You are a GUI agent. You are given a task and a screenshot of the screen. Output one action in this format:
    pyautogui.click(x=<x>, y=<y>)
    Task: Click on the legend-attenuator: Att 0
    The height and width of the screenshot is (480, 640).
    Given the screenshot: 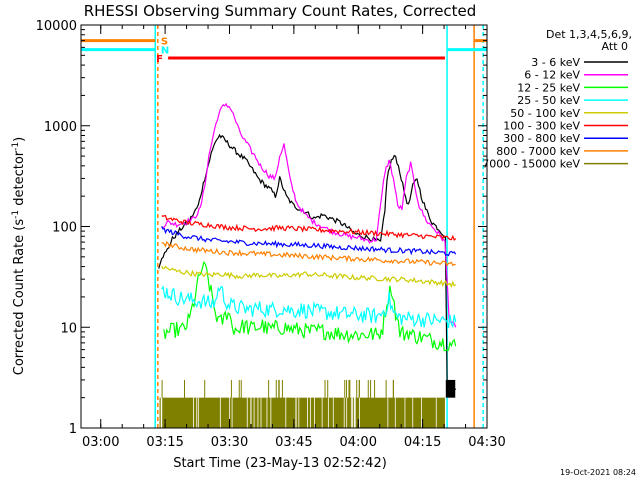 What is the action you would take?
    pyautogui.click(x=615, y=46)
    